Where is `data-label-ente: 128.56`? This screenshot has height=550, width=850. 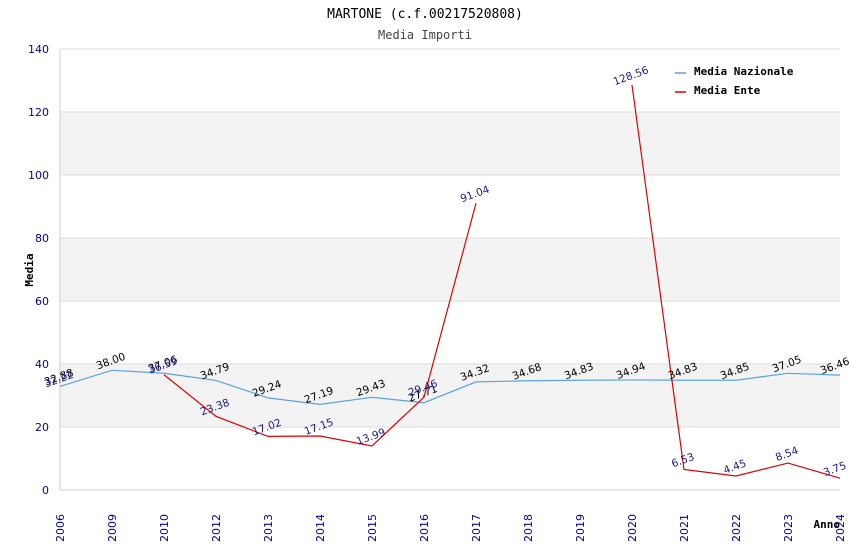
data-label-ente: 128.56 is located at coordinates (631, 76).